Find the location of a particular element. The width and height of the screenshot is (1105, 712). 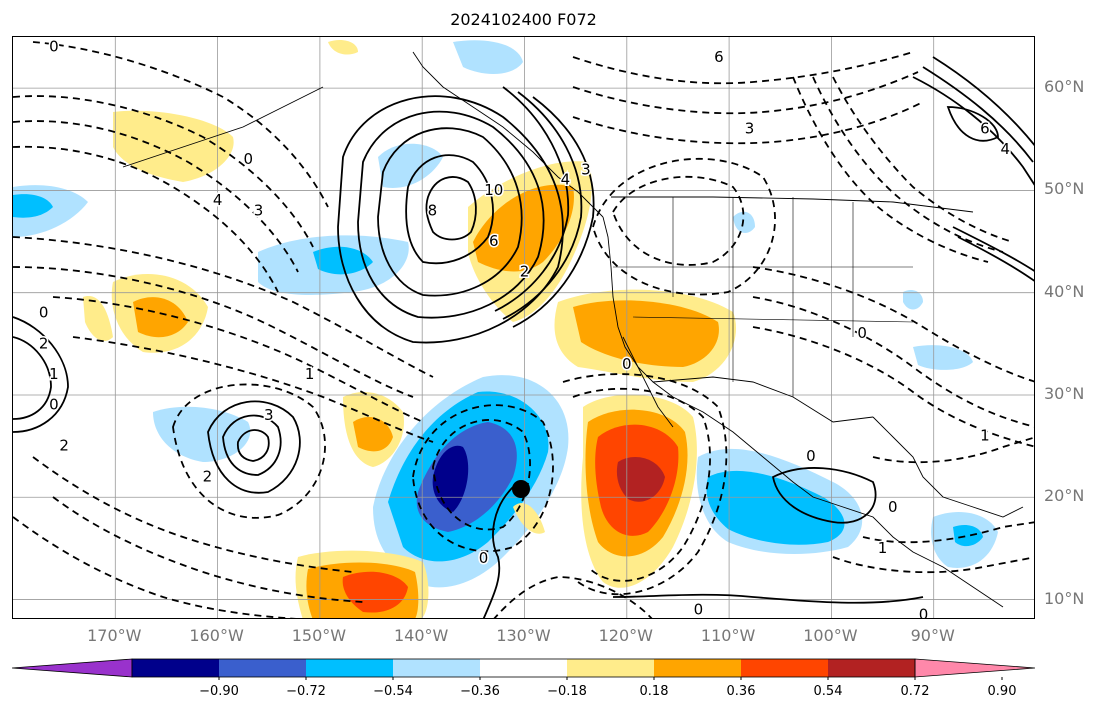

colorbar is located at coordinates (523, 669).